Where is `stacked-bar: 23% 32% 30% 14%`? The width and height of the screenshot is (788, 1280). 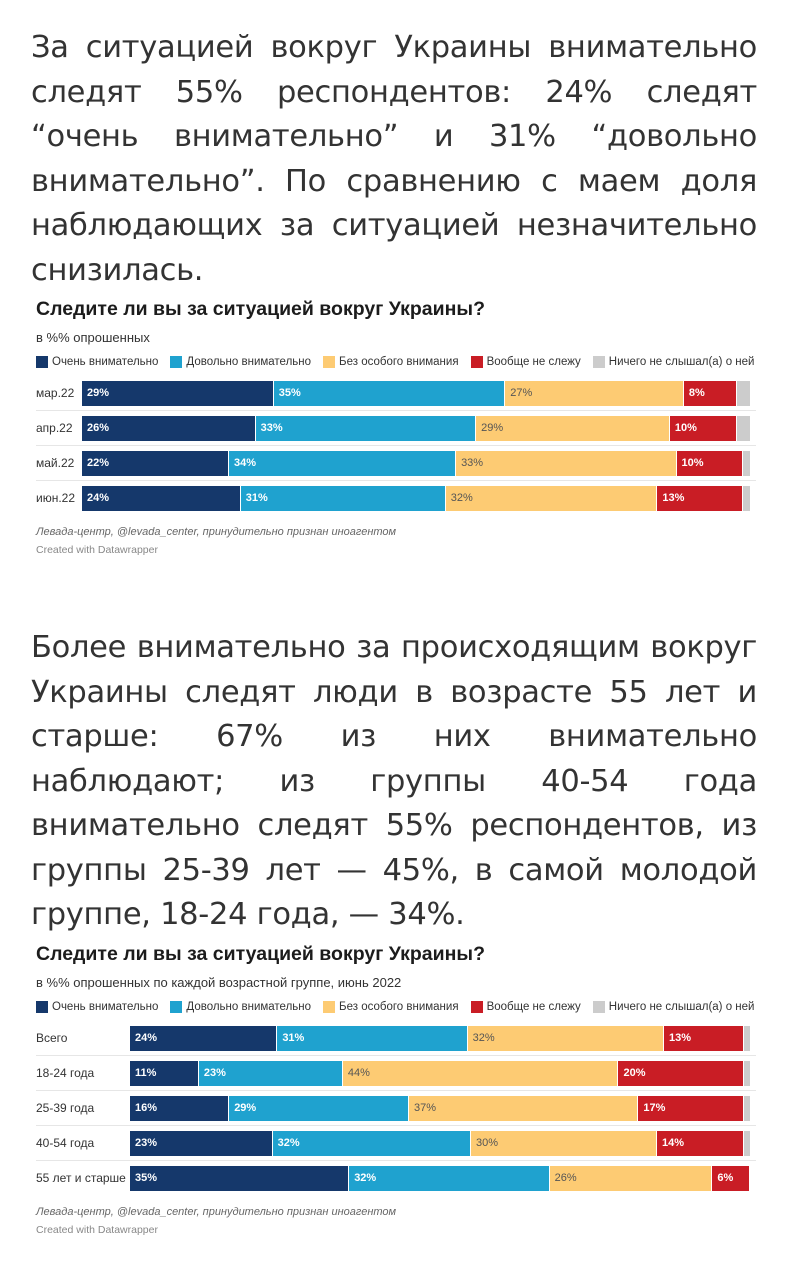 stacked-bar: 23% 32% 30% 14% is located at coordinates (440, 1143).